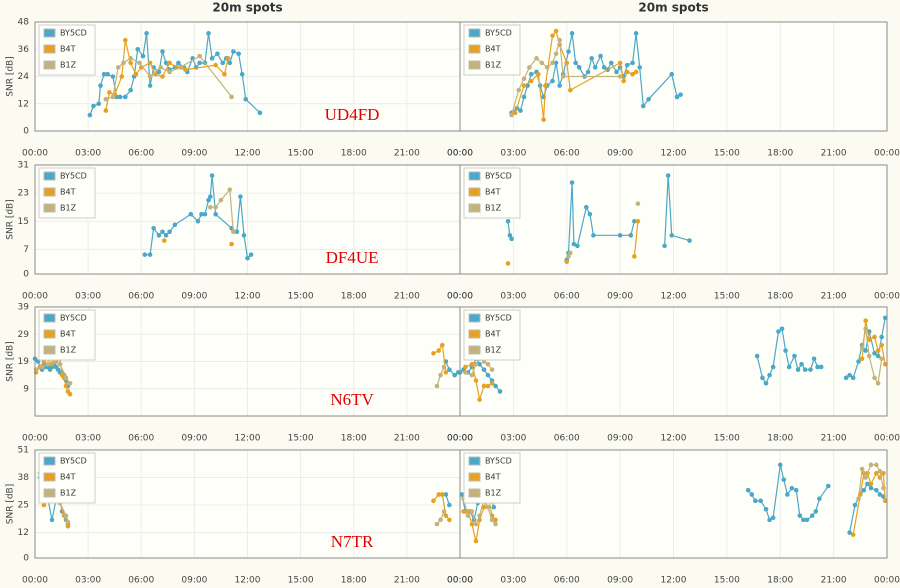  What do you see at coordinates (460, 439) in the screenshot?
I see `x-tick-label: 00:00` at bounding box center [460, 439].